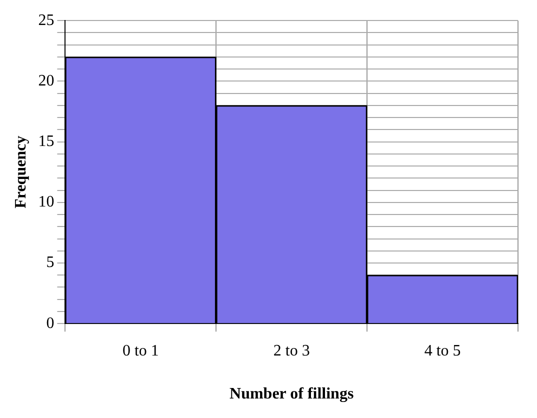 This screenshot has height=418, width=537. What do you see at coordinates (442, 351) in the screenshot?
I see `x-tick-label: 4 to 5` at bounding box center [442, 351].